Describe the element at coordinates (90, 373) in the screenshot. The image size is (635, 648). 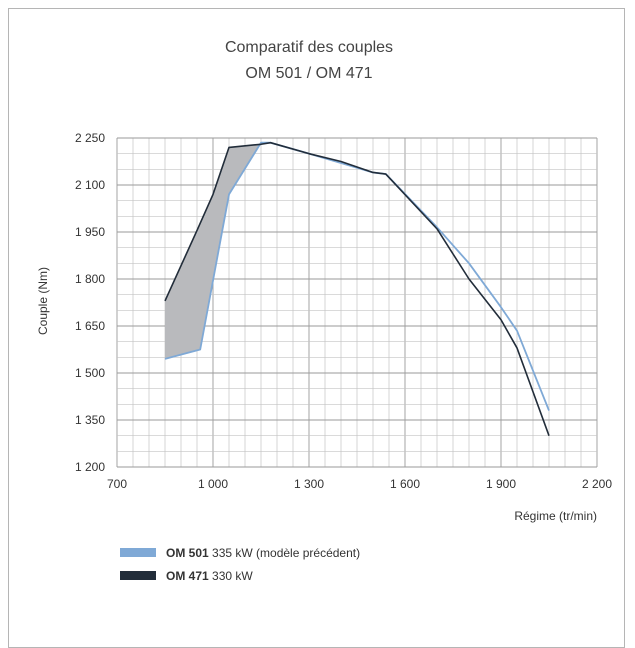
I see `y-tick-label: 1 500` at that location.